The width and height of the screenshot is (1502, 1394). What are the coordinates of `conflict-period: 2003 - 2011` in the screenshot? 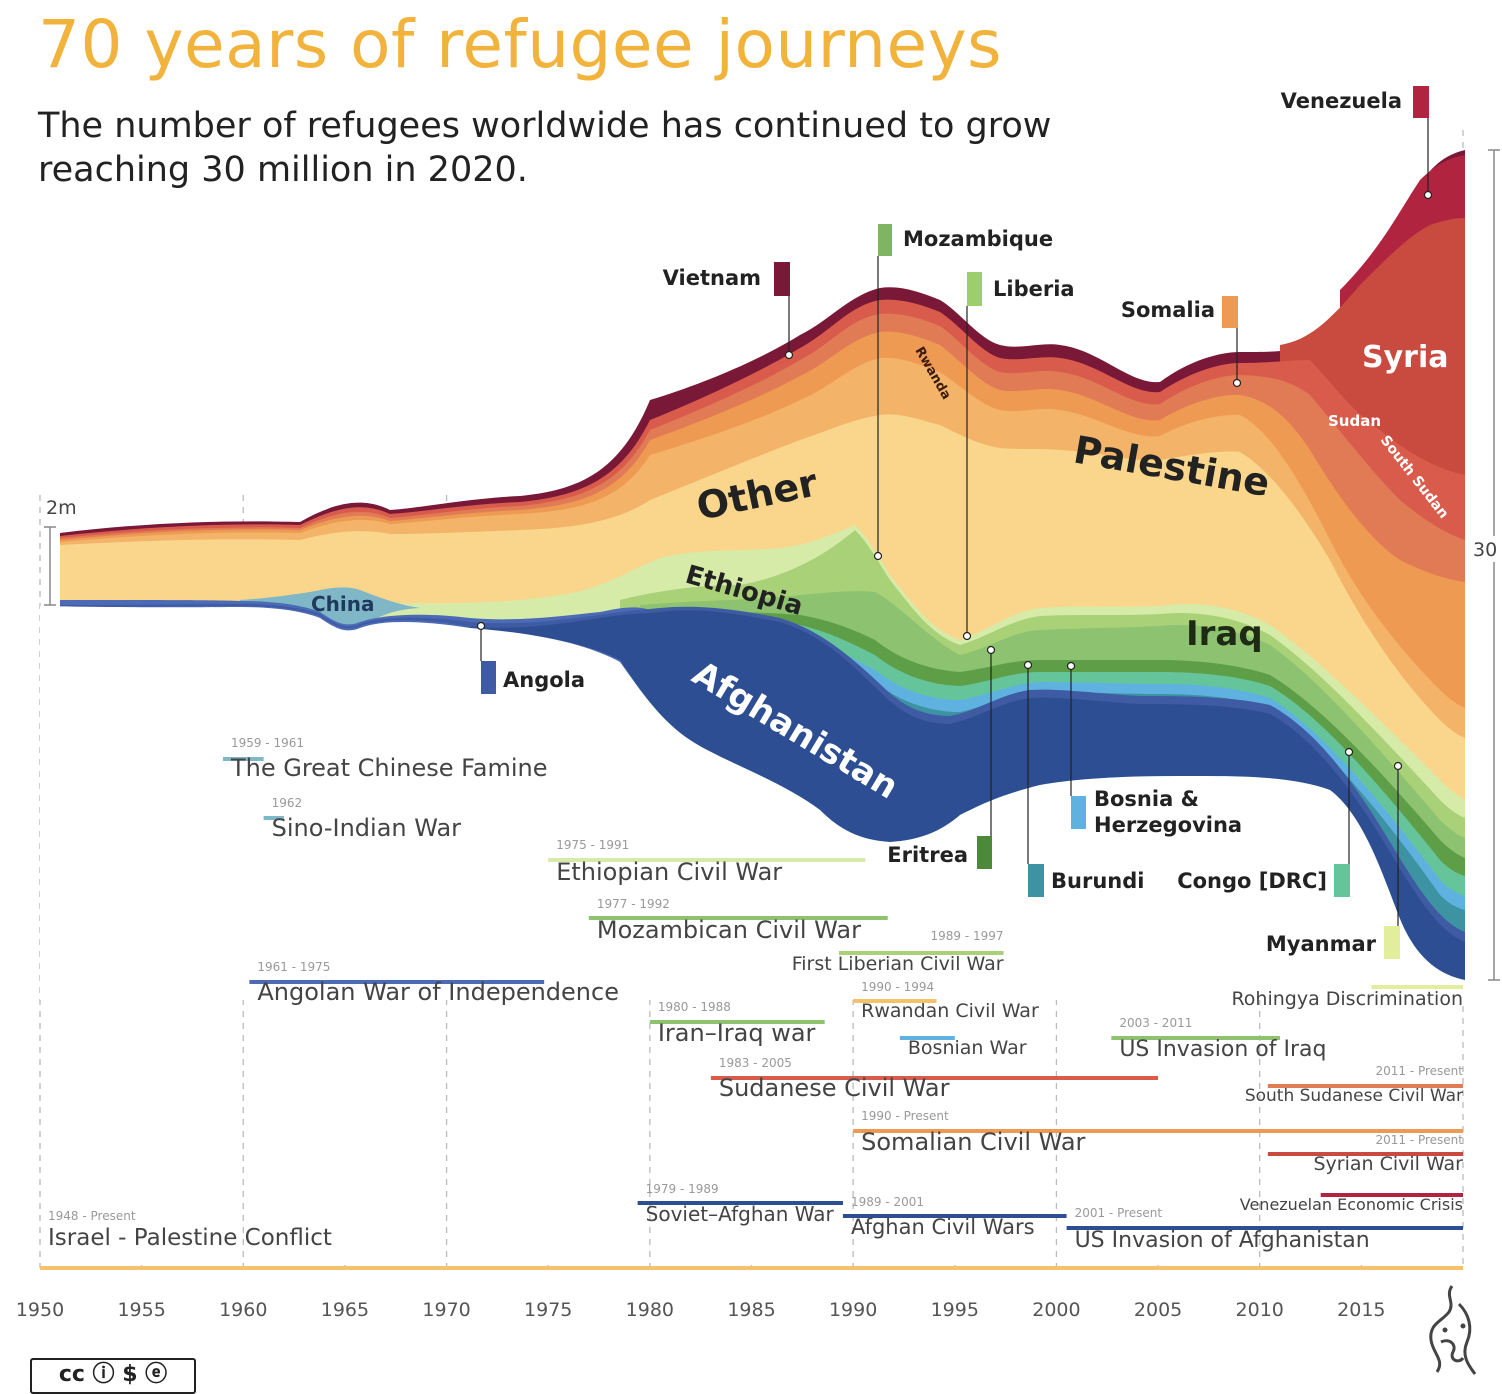 It's located at (1155, 1023).